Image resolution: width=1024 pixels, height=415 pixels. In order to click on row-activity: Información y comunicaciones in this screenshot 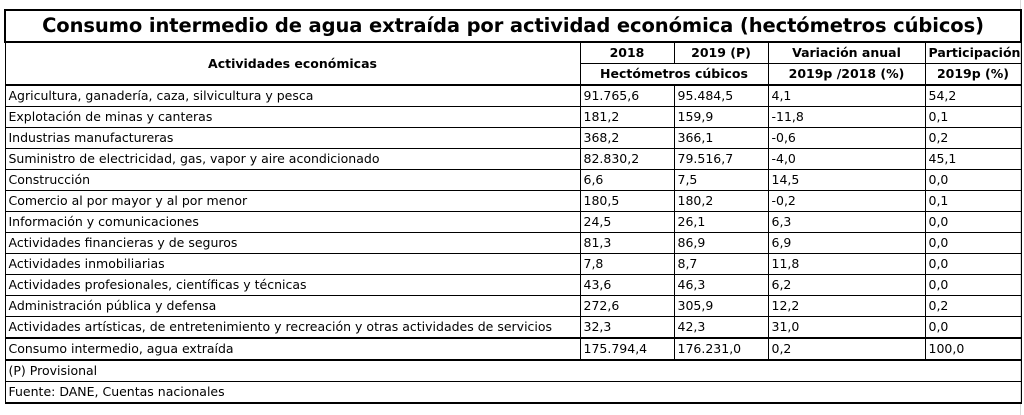, I will do `click(292, 222)`.